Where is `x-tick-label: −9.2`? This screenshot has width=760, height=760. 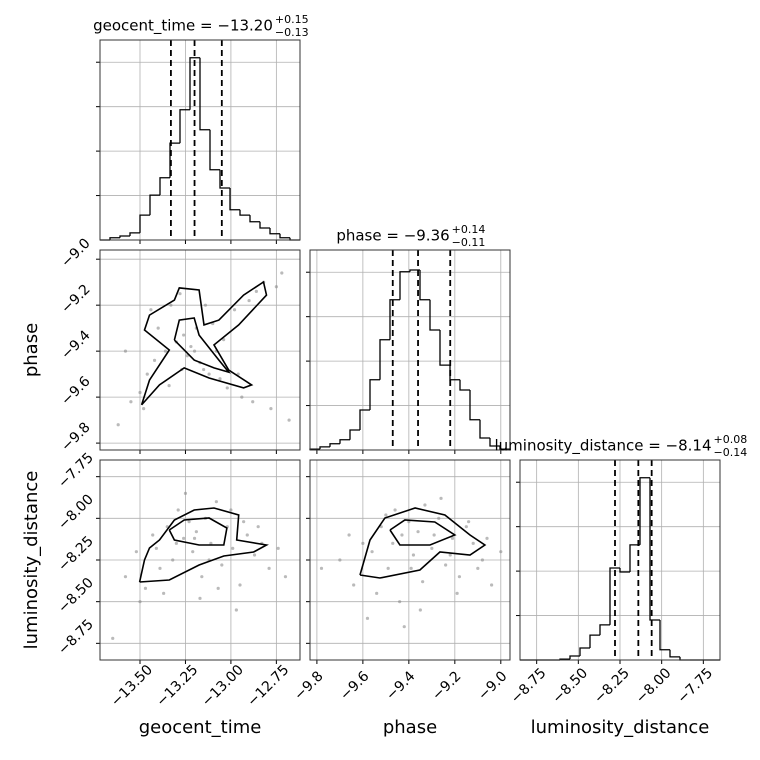
x-tick-label: −9.2 is located at coordinates (446, 685).